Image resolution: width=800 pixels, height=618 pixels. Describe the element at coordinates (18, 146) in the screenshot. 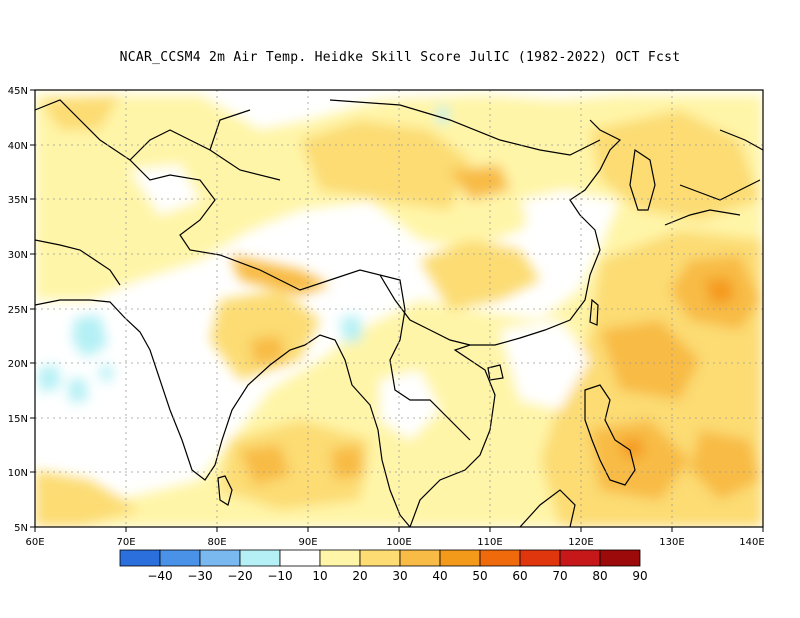

I see `lat-label: 40N` at that location.